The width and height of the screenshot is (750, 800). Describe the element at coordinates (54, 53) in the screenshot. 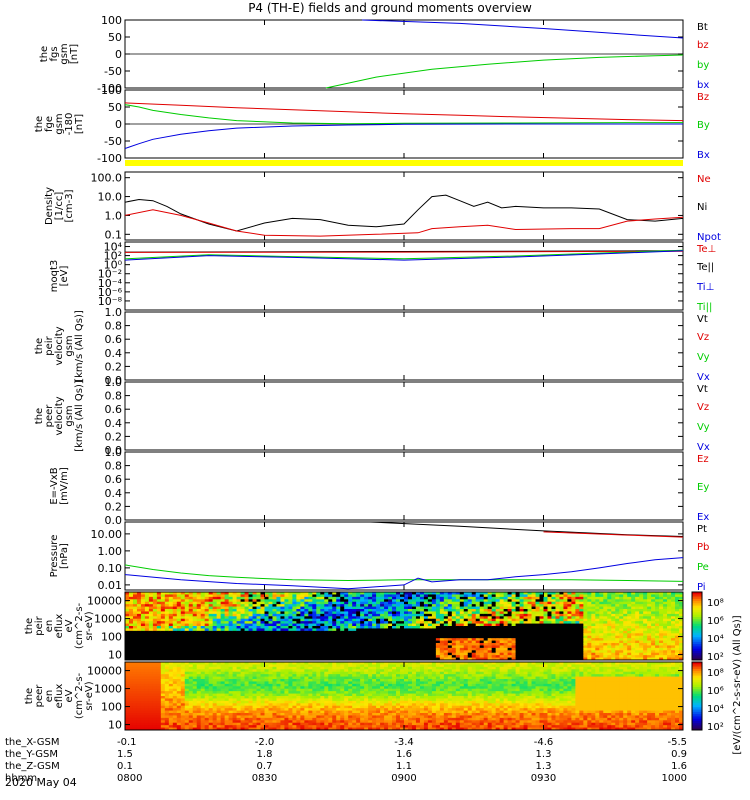

I see `y-axis-label: fgs` at that location.